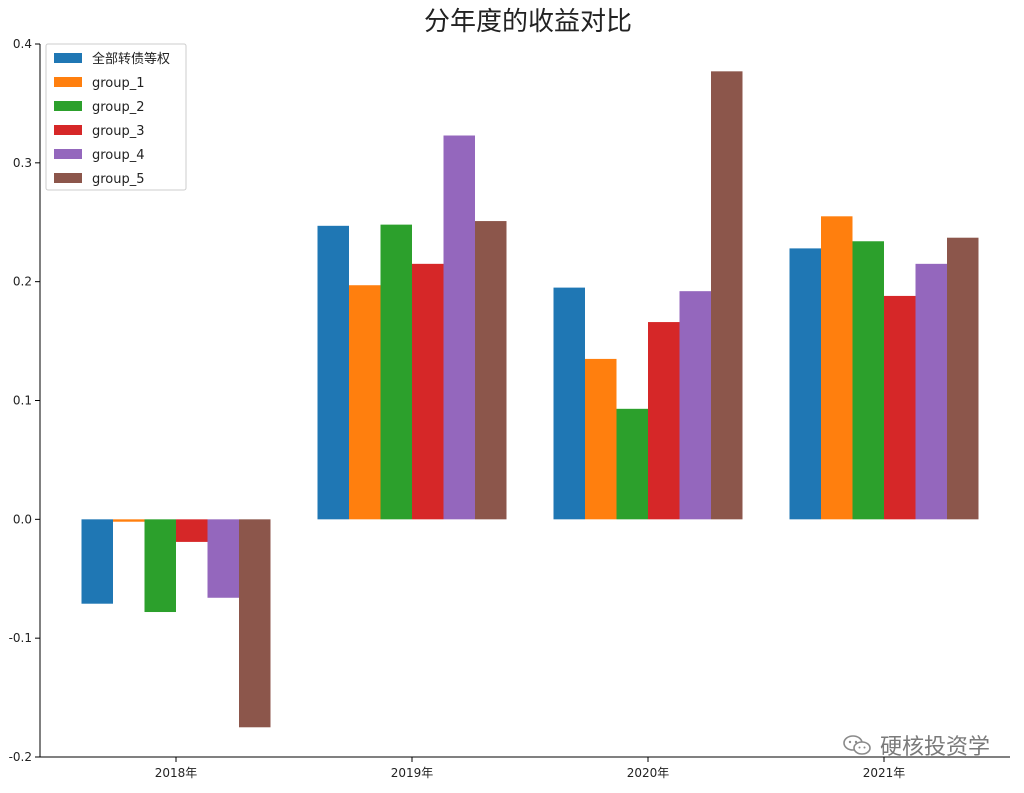 Image resolution: width=1024 pixels, height=793 pixels. I want to click on legend-label: group_5, so click(118, 179).